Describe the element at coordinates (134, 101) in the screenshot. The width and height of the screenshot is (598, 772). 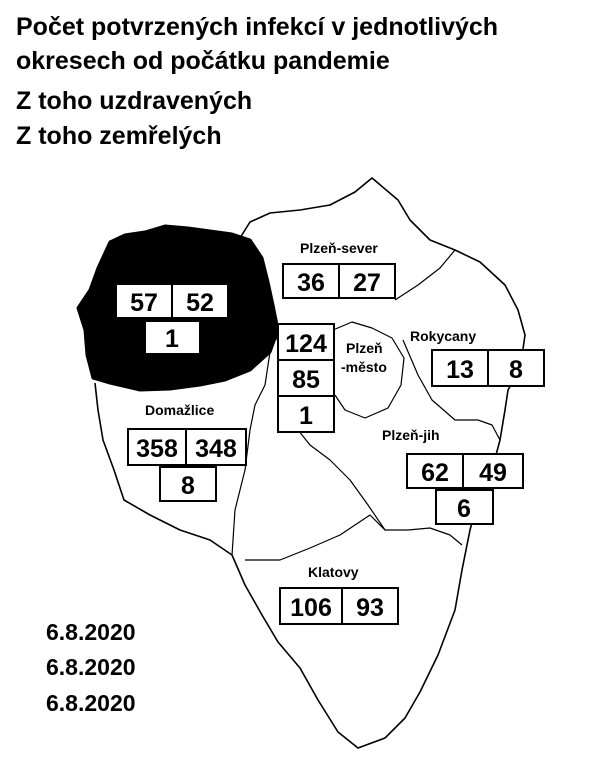
I see `title-line-3: Z toho uzdravených` at that location.